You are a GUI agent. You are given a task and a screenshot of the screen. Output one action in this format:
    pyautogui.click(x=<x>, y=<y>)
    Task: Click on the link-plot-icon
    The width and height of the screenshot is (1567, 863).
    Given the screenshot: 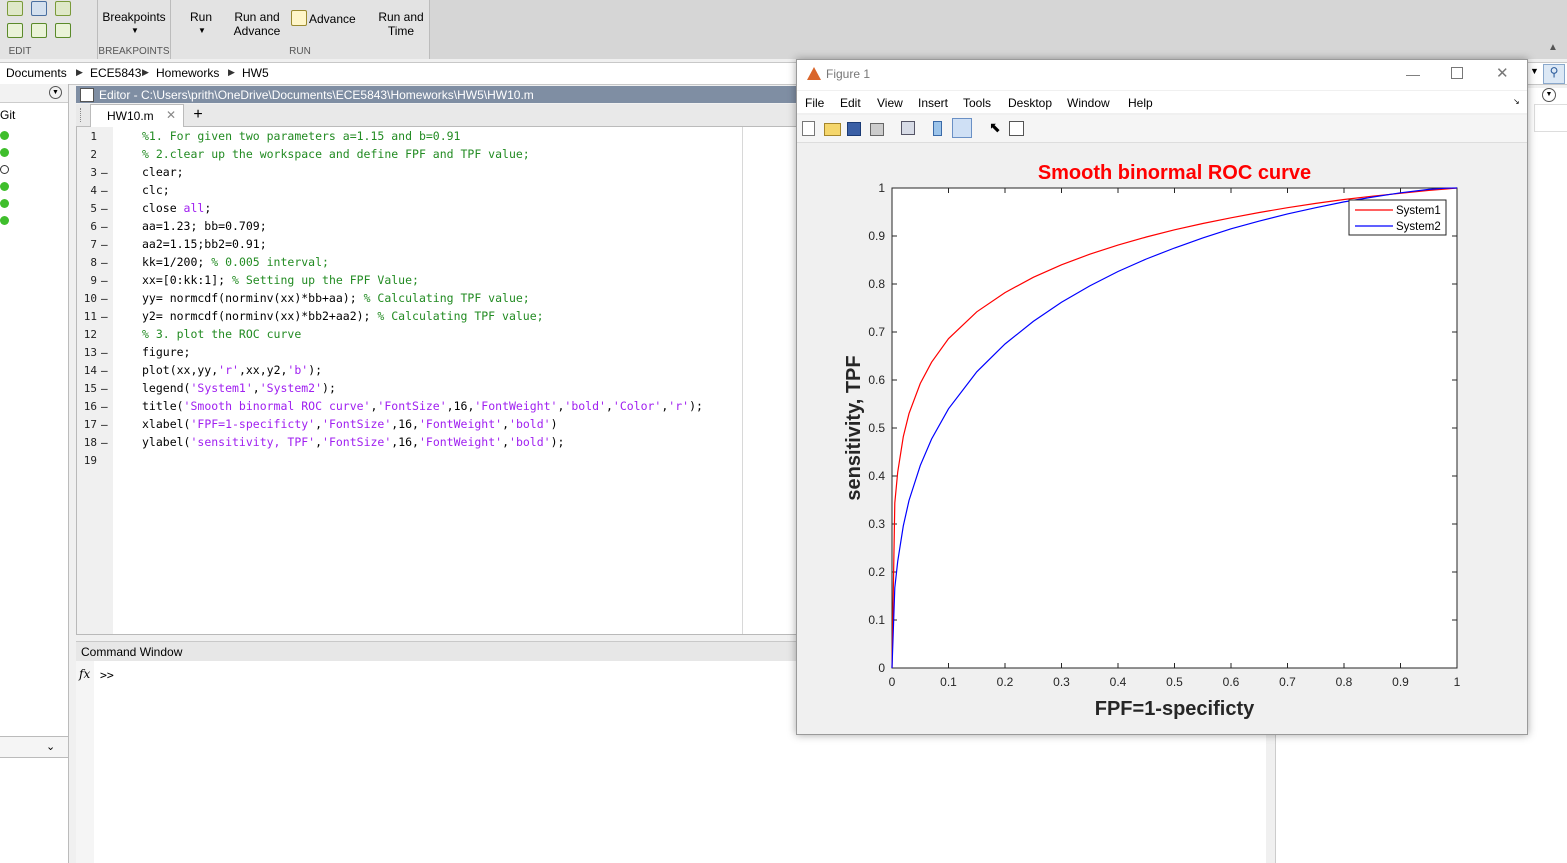 What is the action you would take?
    pyautogui.click(x=908, y=128)
    